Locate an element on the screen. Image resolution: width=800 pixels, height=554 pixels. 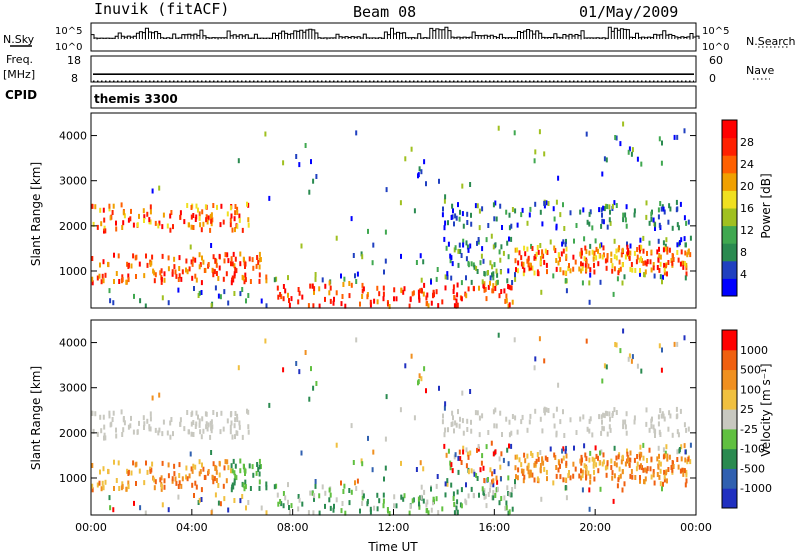
velocity-colorbar-tick-0: 1000 is located at coordinates (754, 350).